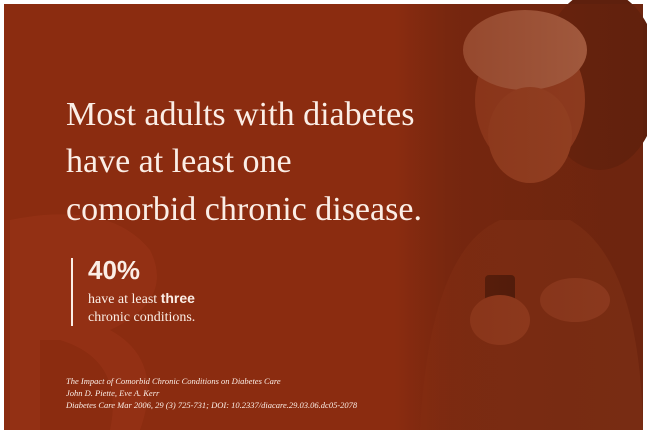  I want to click on stat-text: have at least three, so click(141, 298).